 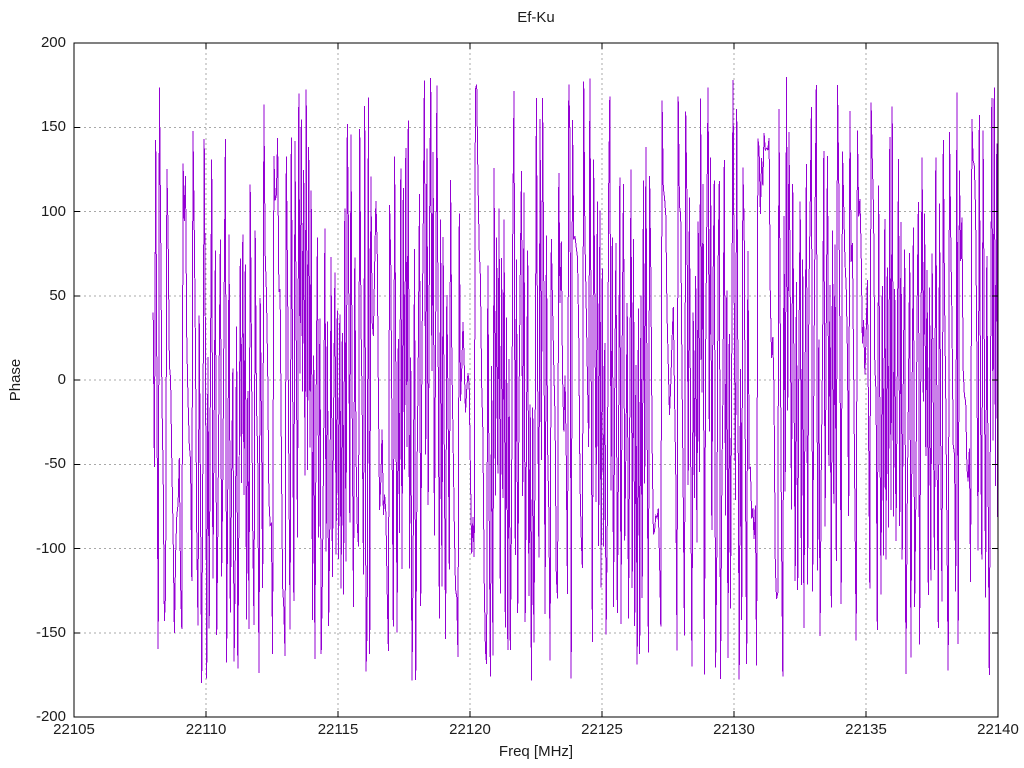 What do you see at coordinates (536, 751) in the screenshot?
I see `x-axis-label: Freq [MHz]` at bounding box center [536, 751].